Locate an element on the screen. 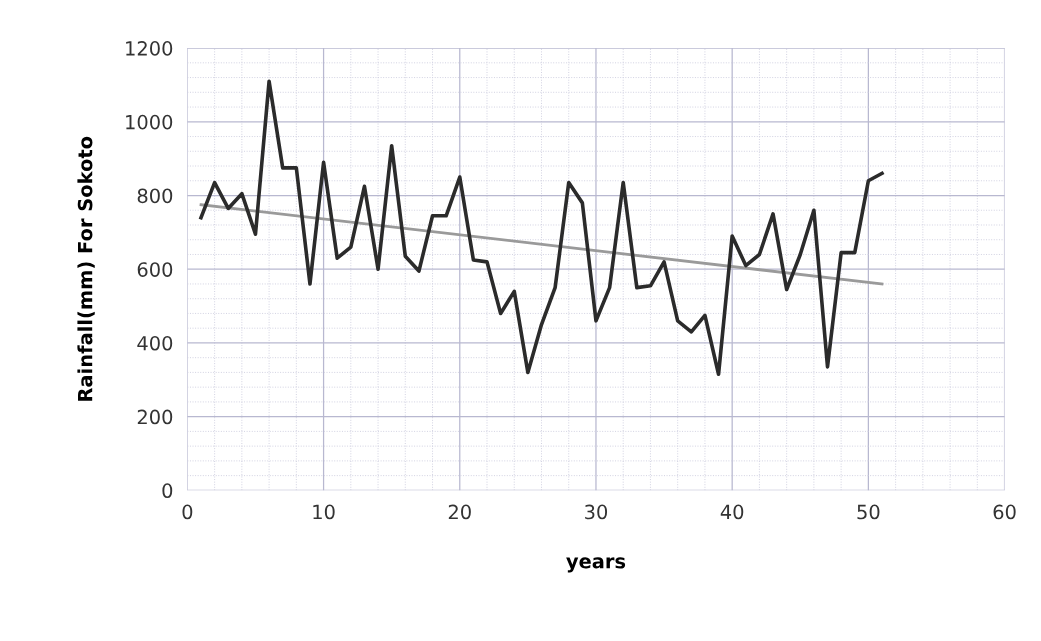 This screenshot has height=641, width=1041. x-tick-label: 10 is located at coordinates (324, 512).